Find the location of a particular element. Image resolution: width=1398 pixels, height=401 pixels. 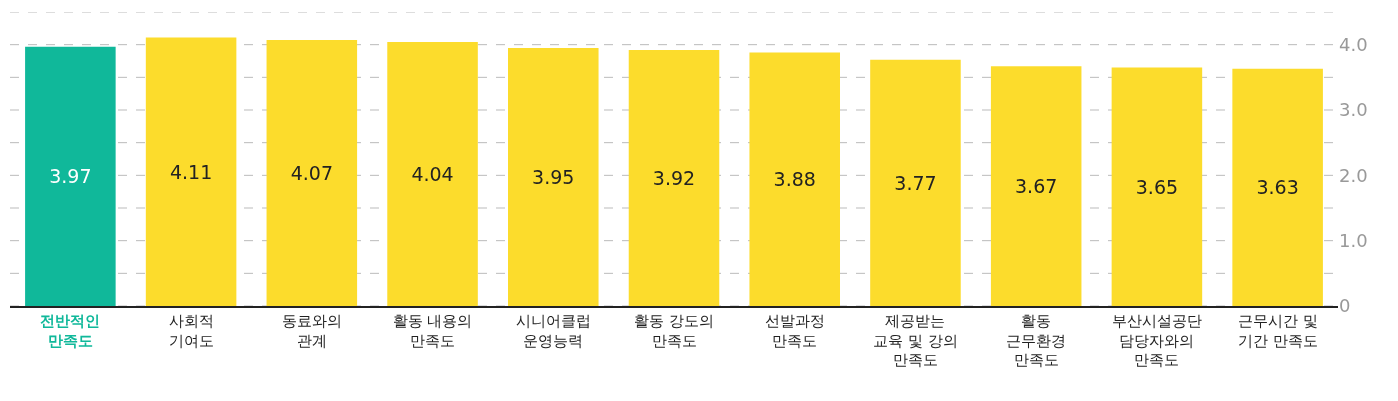

x-tick-label: 시니어클럽 운영능력 is located at coordinates (553, 331).